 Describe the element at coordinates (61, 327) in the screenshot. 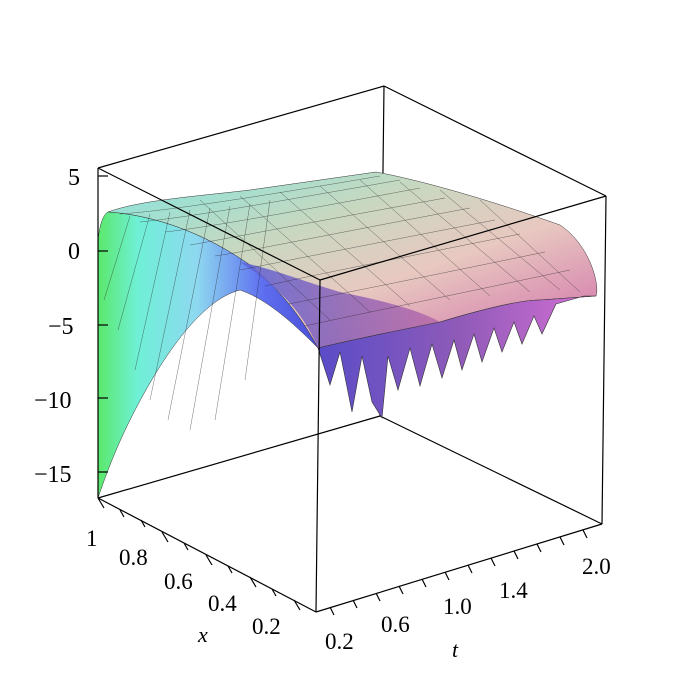

I see `z-tick-label-2: −5` at that location.